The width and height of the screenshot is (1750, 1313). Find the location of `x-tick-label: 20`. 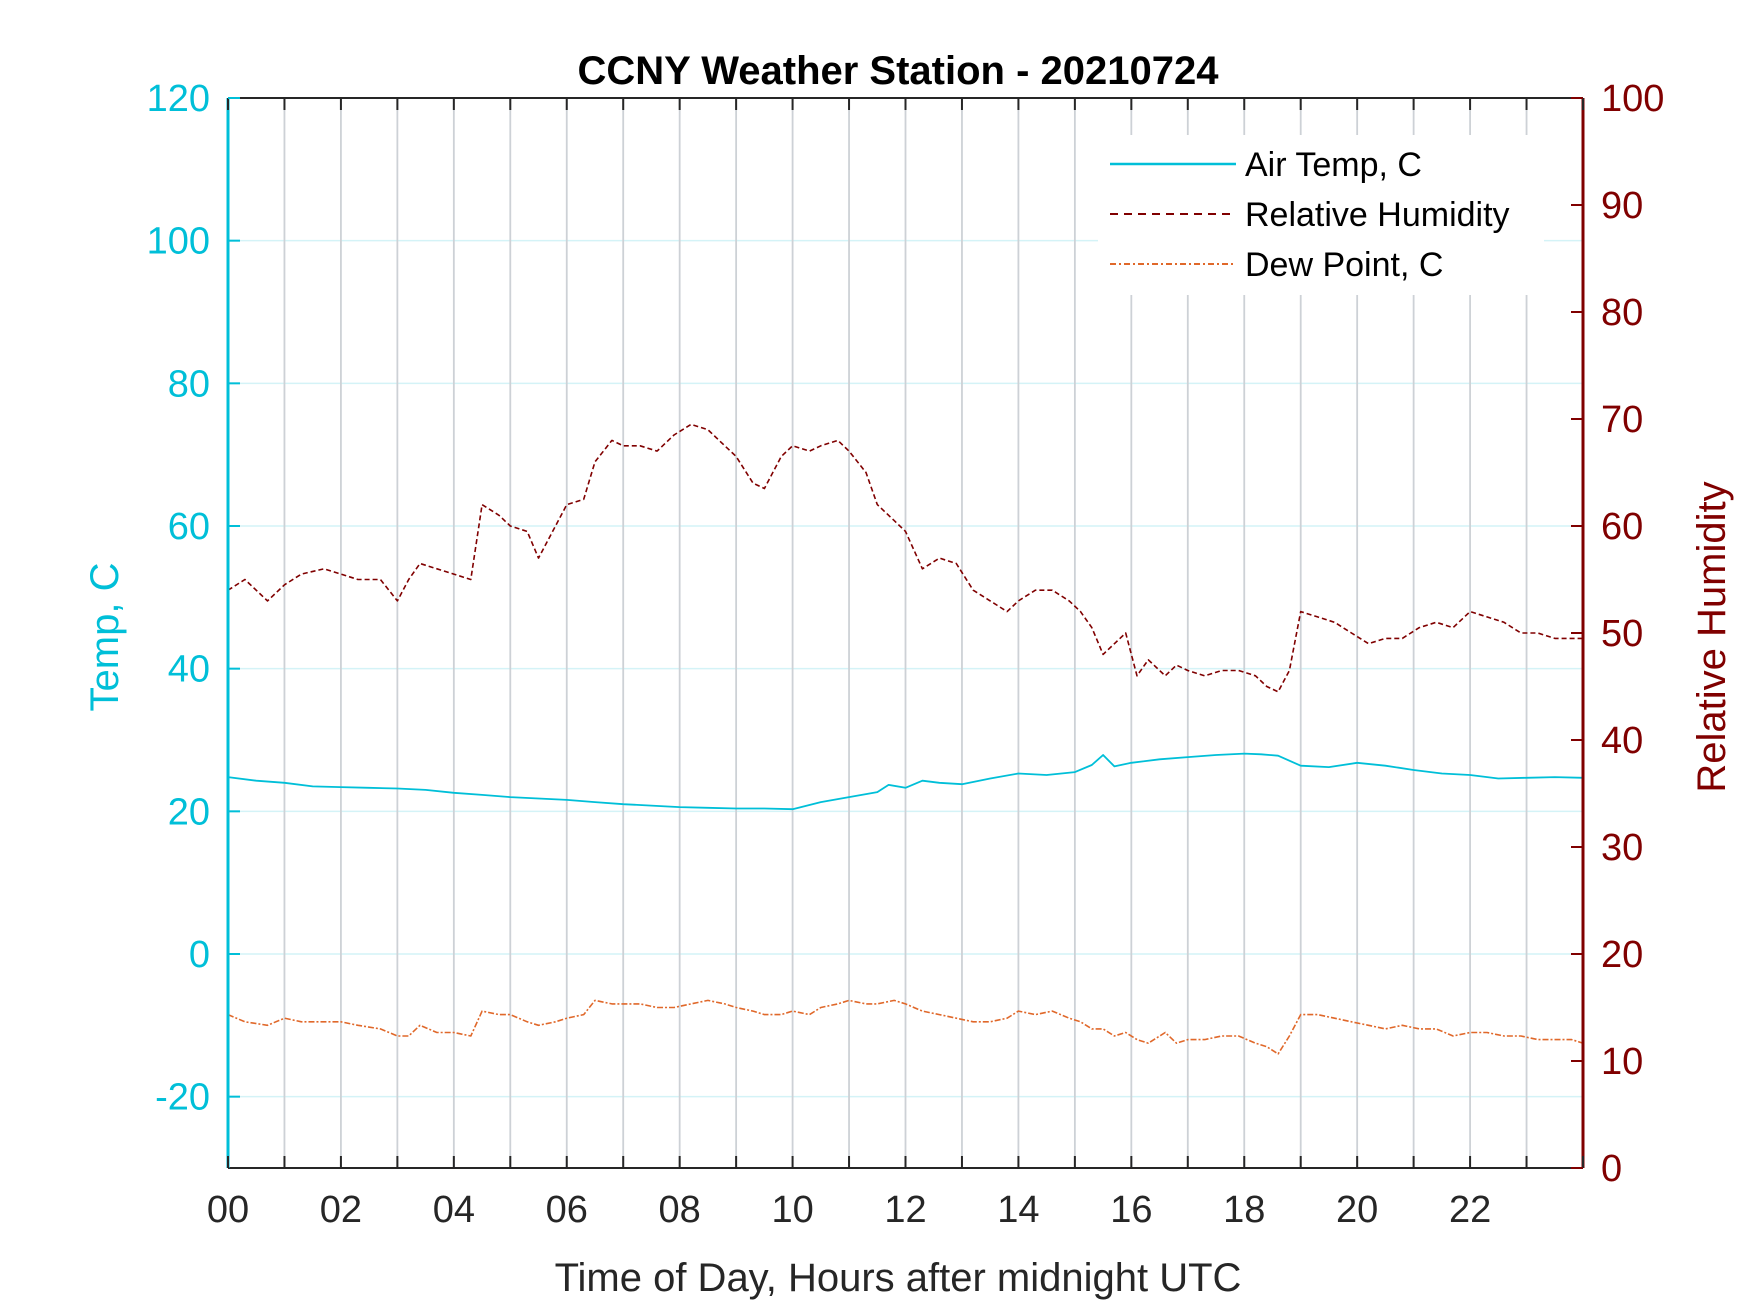

x-tick-label: 20 is located at coordinates (1357, 1210).